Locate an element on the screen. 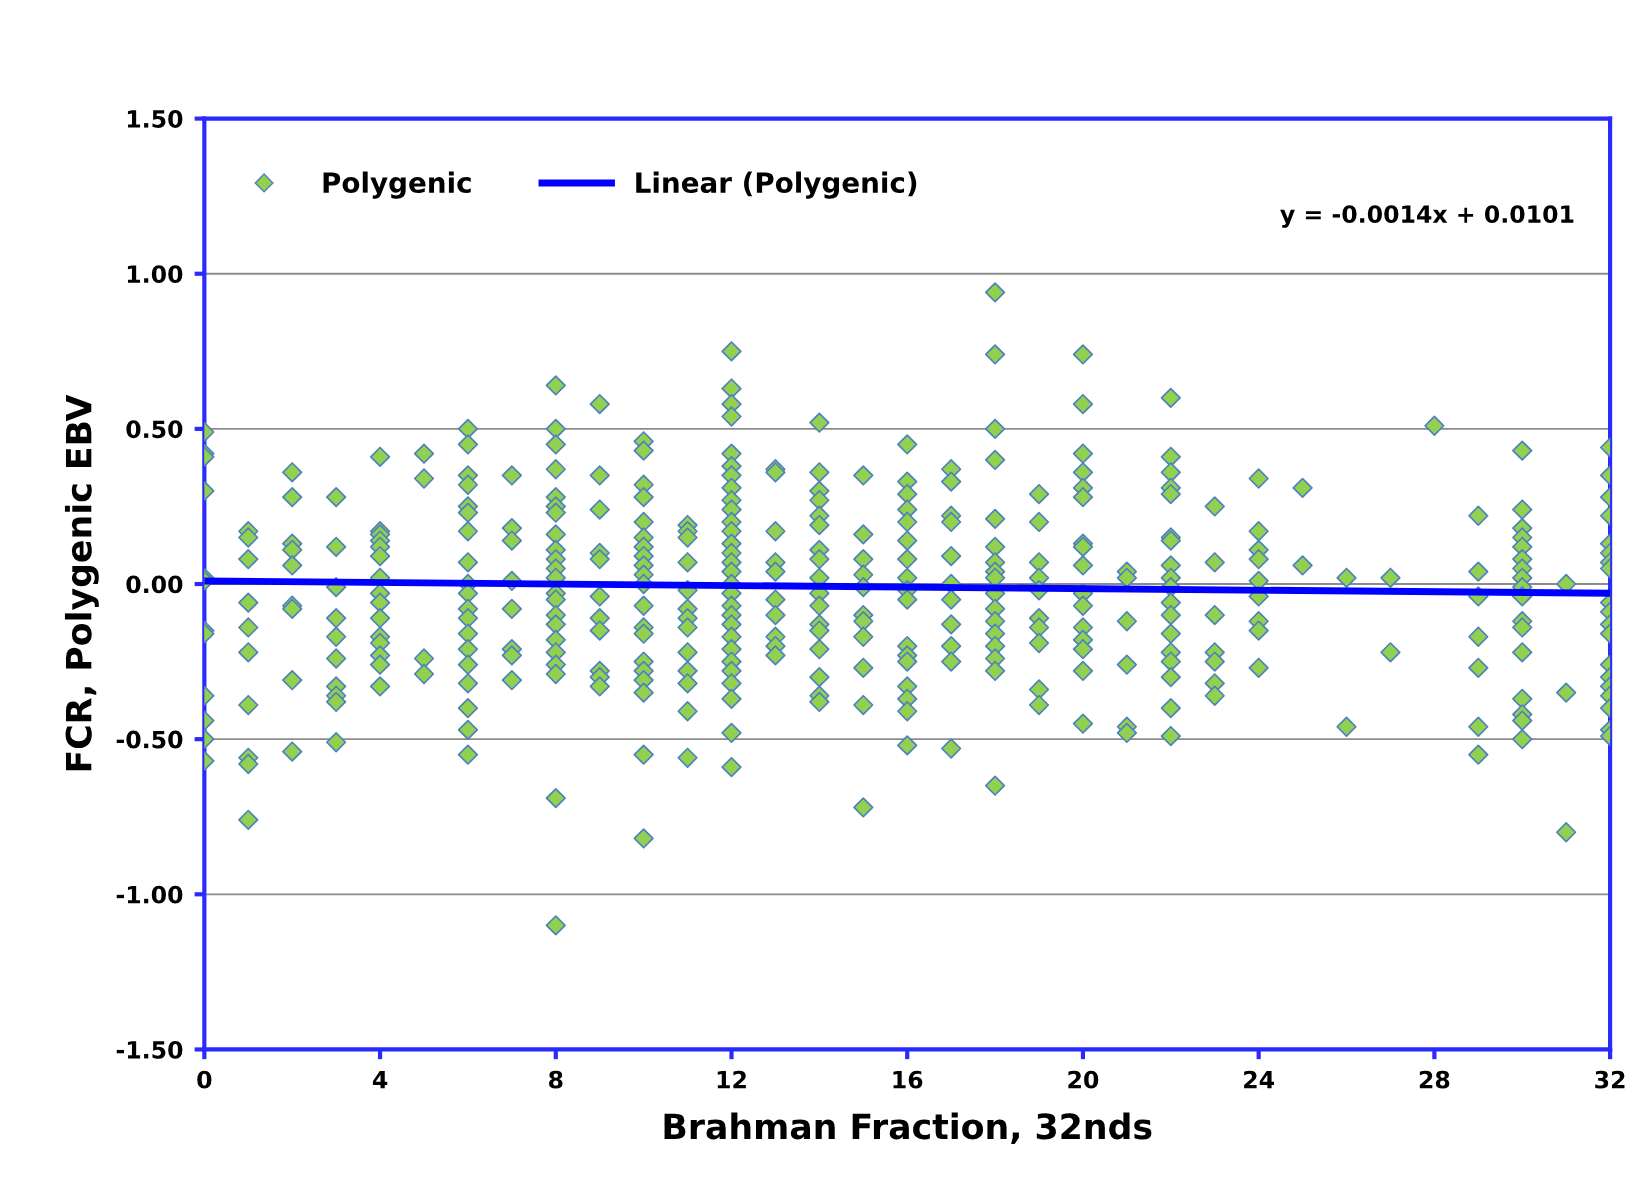 Image resolution: width=1648 pixels, height=1198 pixels. x-tick-label: 12 is located at coordinates (731, 1079).